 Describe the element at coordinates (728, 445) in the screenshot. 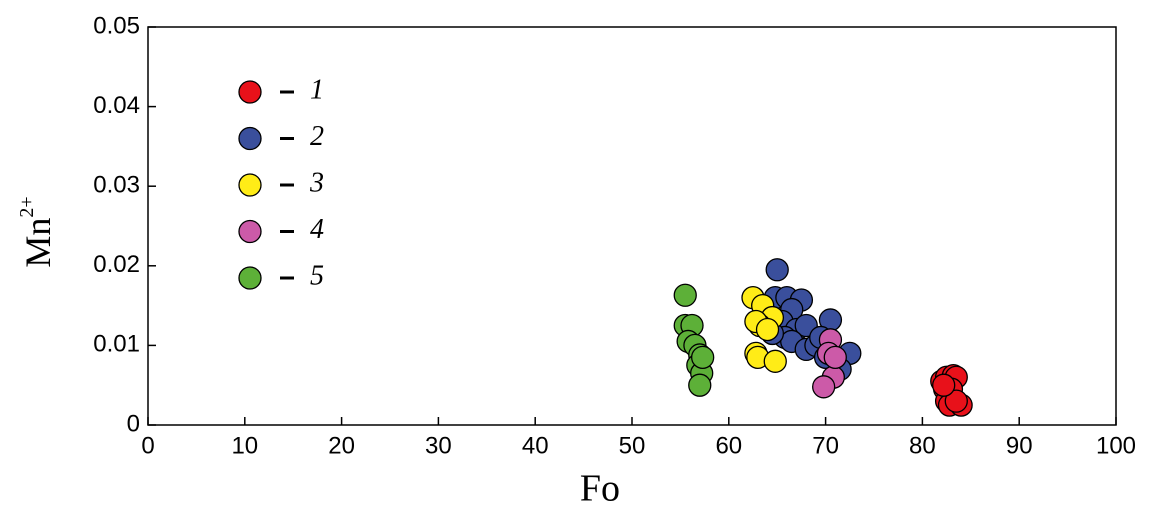

I see `x-tick-label: 60` at that location.